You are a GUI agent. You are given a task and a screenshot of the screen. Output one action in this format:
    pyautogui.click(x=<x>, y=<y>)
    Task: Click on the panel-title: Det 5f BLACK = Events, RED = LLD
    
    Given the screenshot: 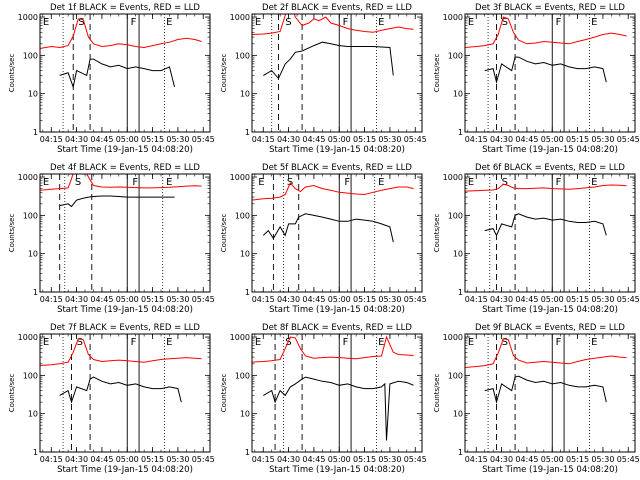 What is the action you would take?
    pyautogui.click(x=337, y=168)
    